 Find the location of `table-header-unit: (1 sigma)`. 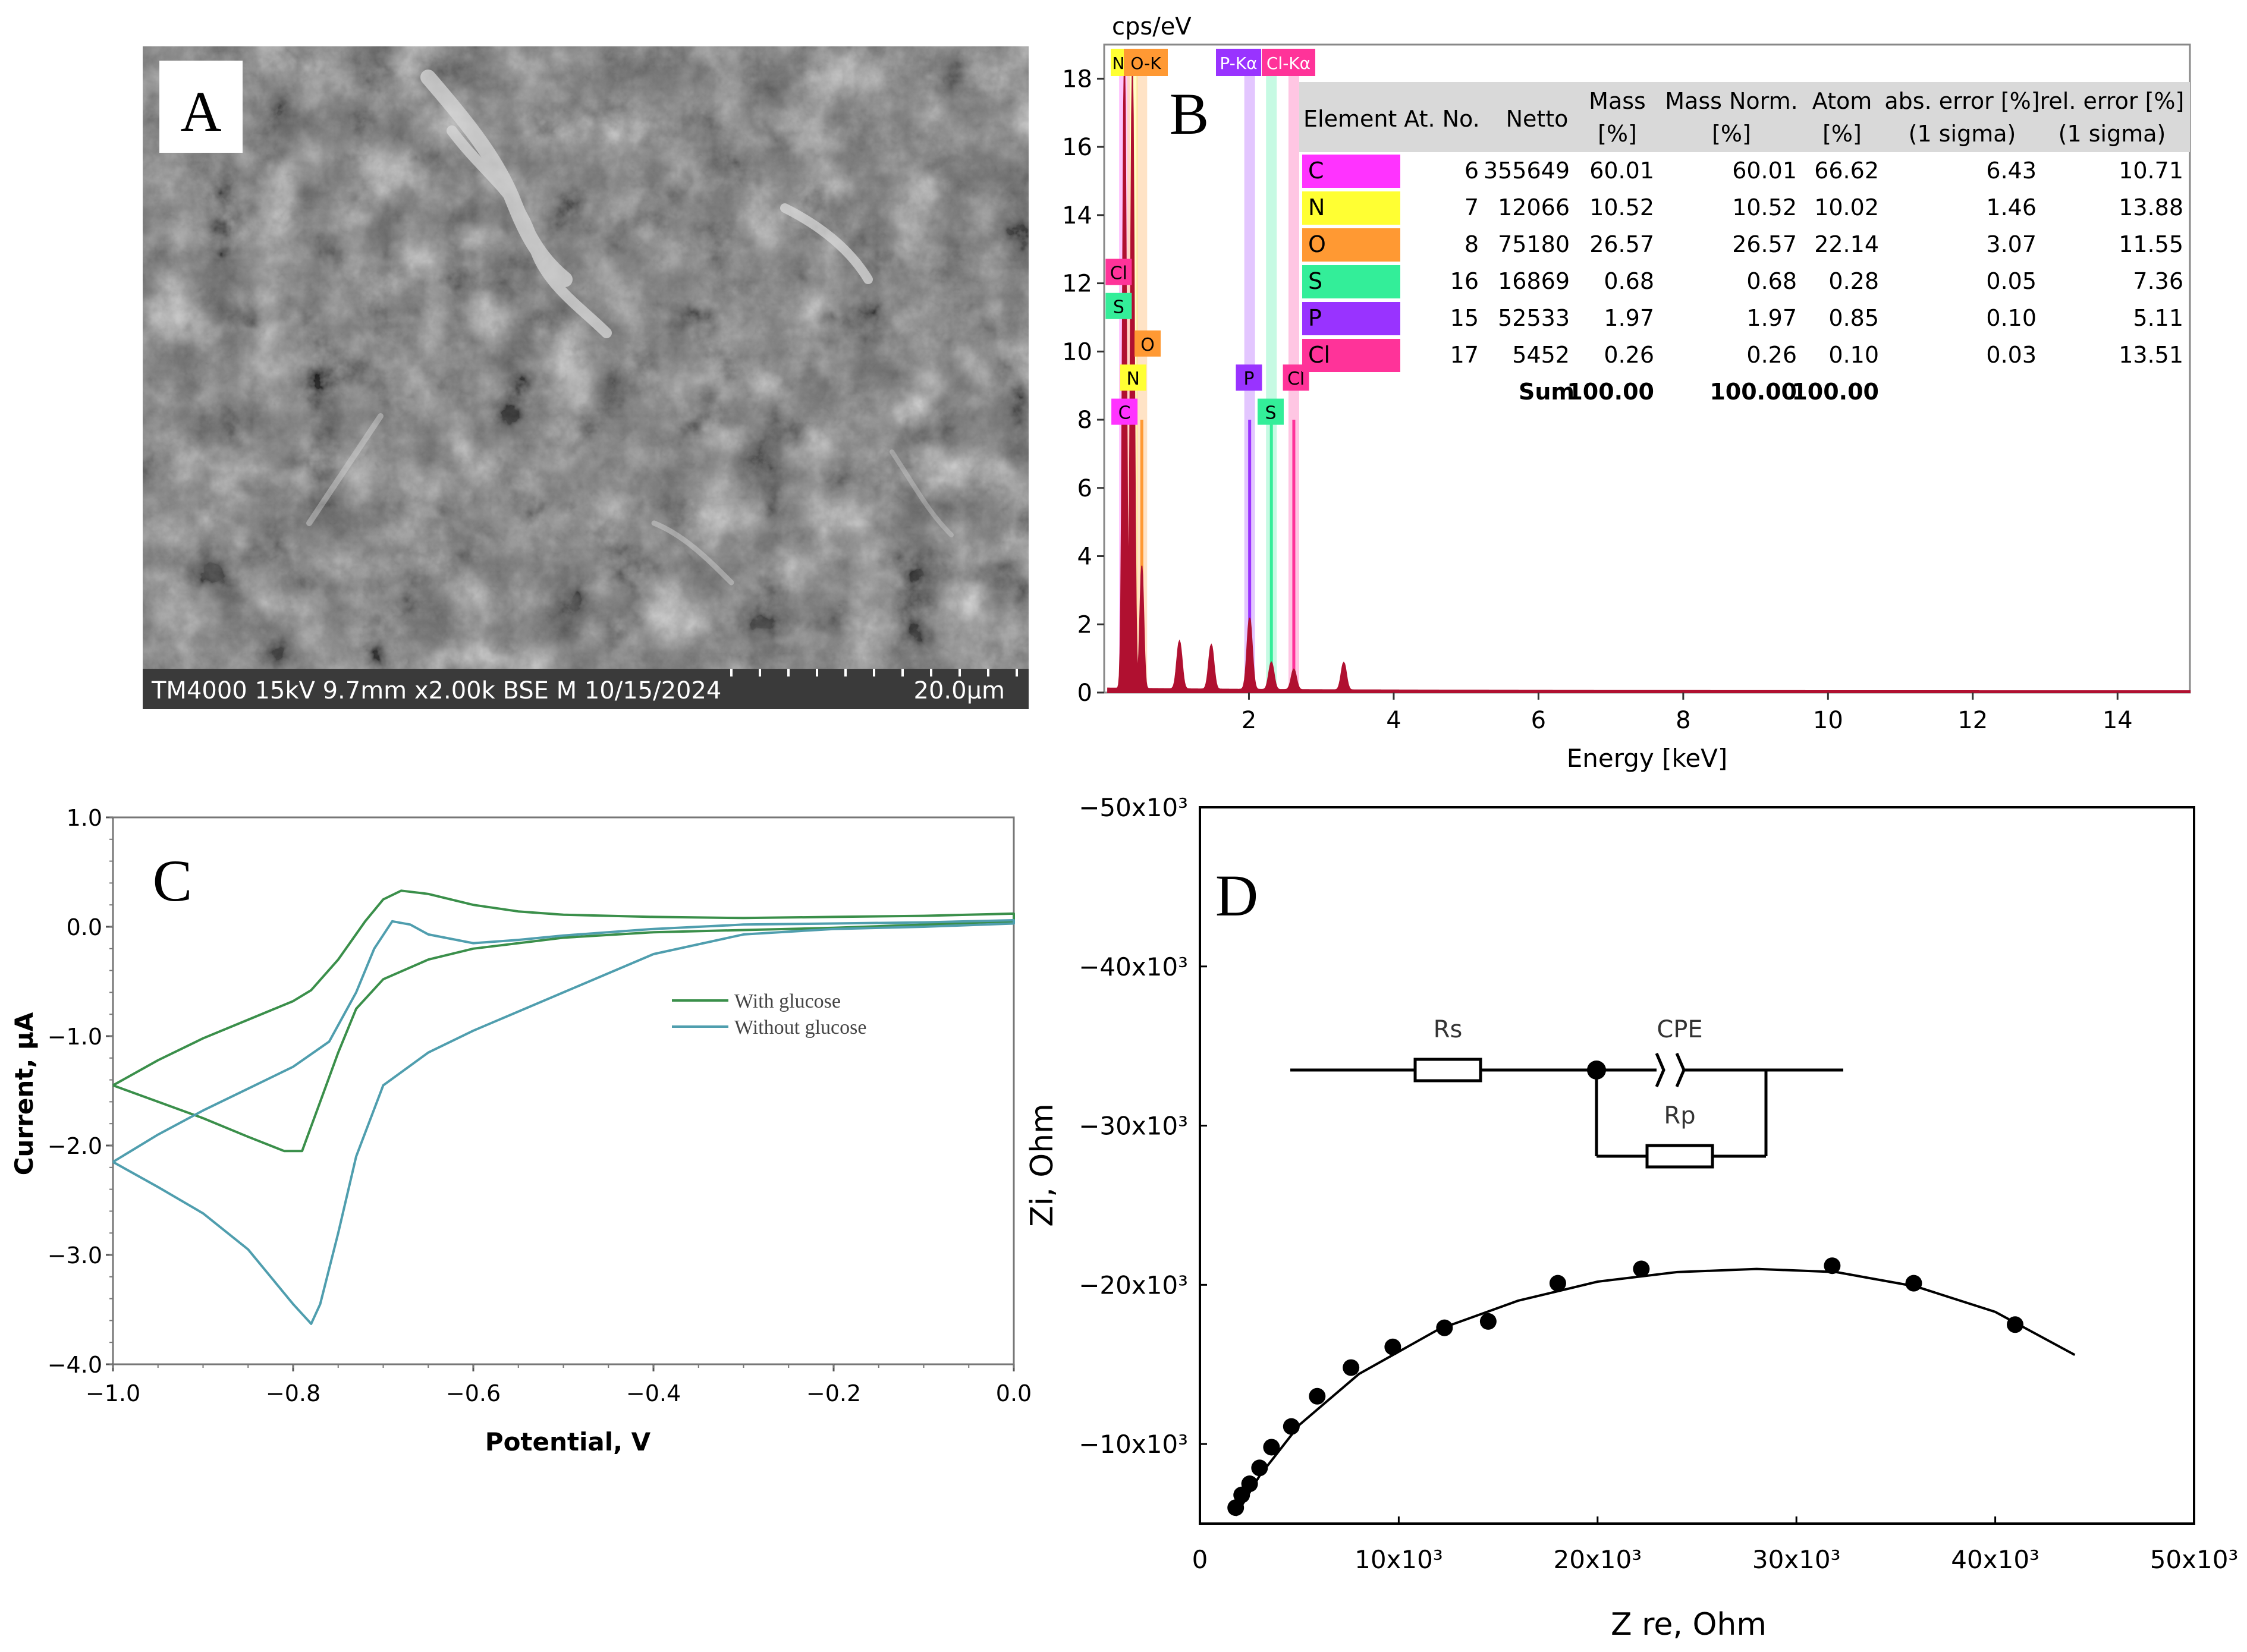

table-header-unit: (1 sigma) is located at coordinates (2112, 134).